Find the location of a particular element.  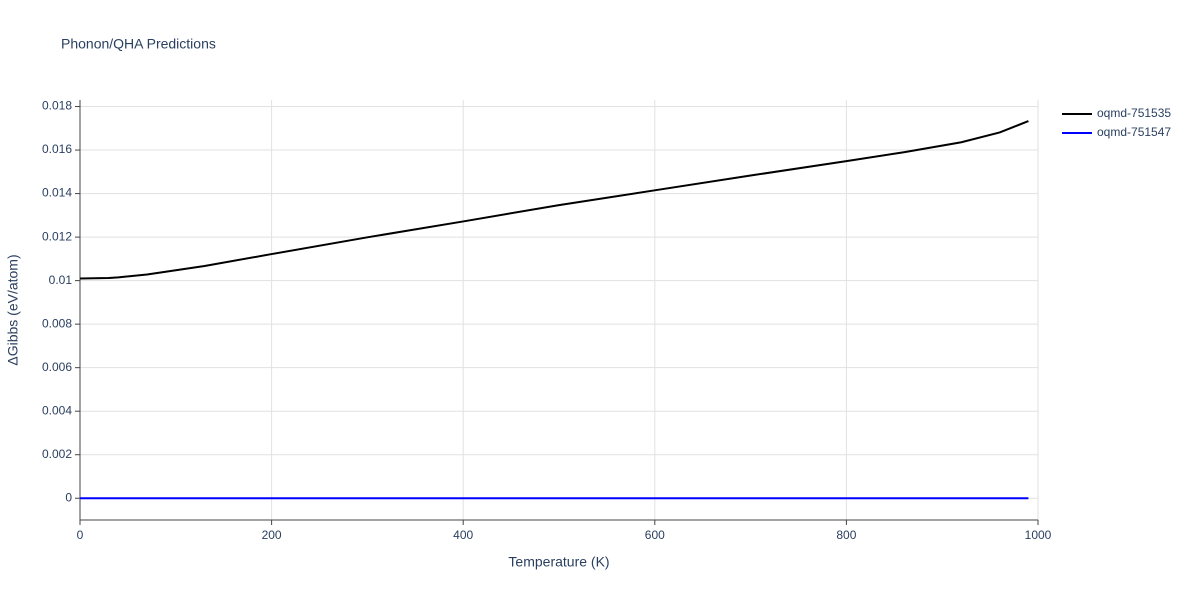

x-tick-label: 200 is located at coordinates (272, 535).